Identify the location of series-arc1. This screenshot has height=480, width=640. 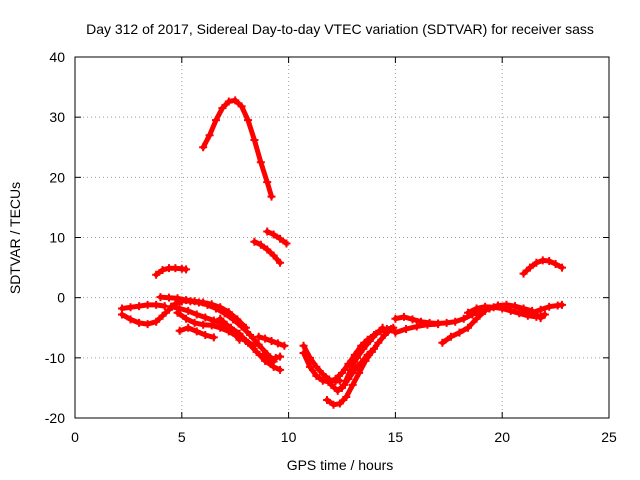
(237, 148).